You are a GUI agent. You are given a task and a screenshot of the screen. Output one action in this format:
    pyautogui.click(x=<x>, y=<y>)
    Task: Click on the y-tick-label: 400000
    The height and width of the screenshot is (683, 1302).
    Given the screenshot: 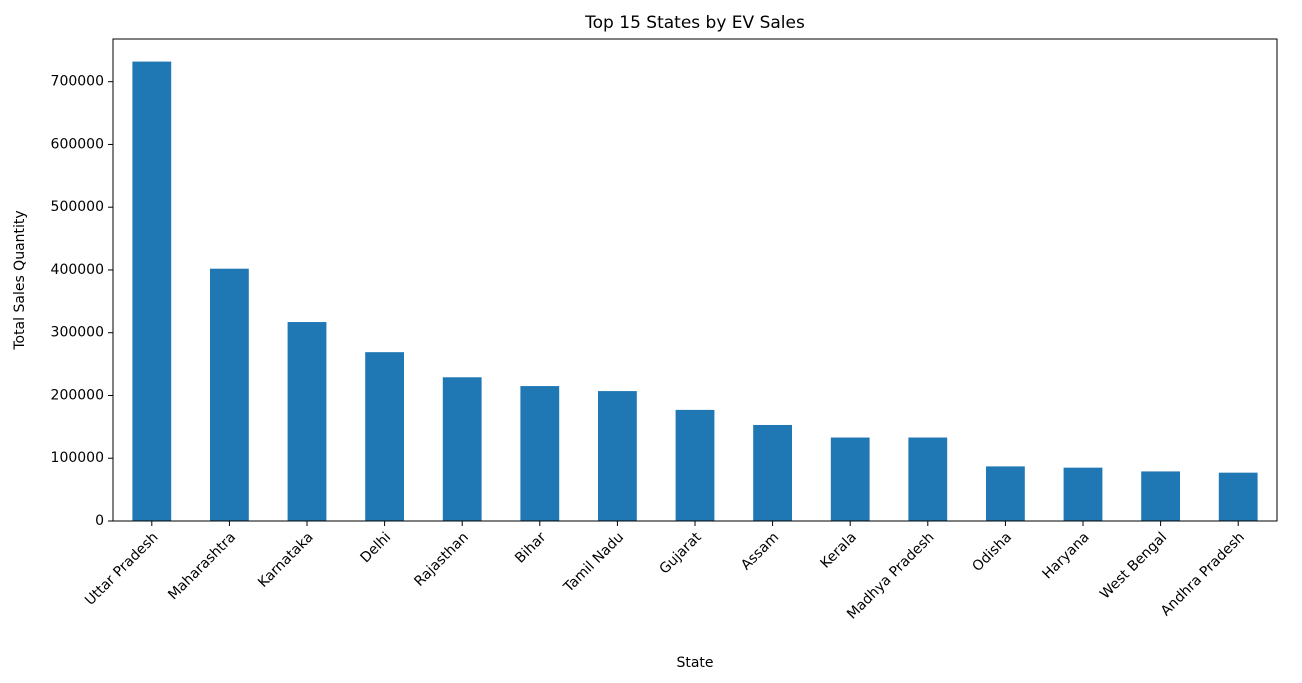 What is the action you would take?
    pyautogui.click(x=77, y=270)
    